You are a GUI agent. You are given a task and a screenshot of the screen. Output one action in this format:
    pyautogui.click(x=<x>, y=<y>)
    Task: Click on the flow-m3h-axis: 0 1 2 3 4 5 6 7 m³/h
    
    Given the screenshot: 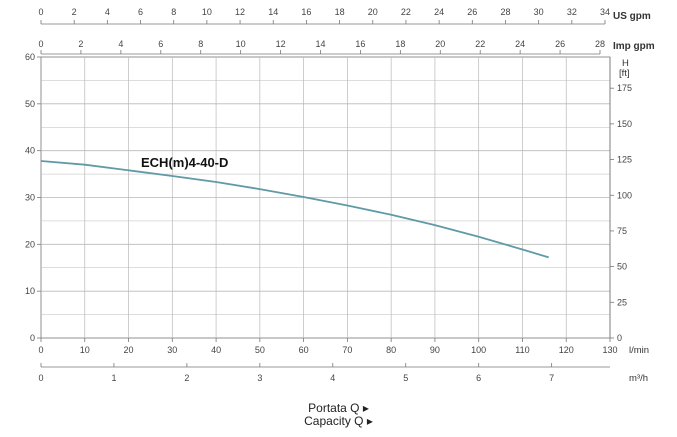 What is the action you would take?
    pyautogui.click(x=343, y=373)
    